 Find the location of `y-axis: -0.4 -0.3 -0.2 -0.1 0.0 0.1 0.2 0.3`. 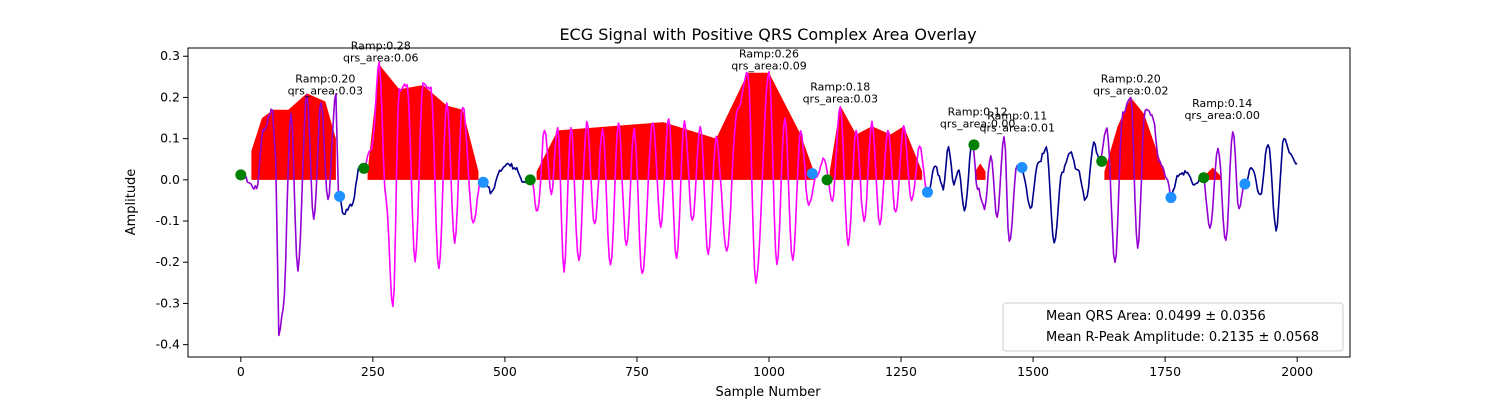

y-axis: -0.4 -0.3 -0.2 -0.1 0.0 0.1 0.2 0.3 is located at coordinates (172, 200).